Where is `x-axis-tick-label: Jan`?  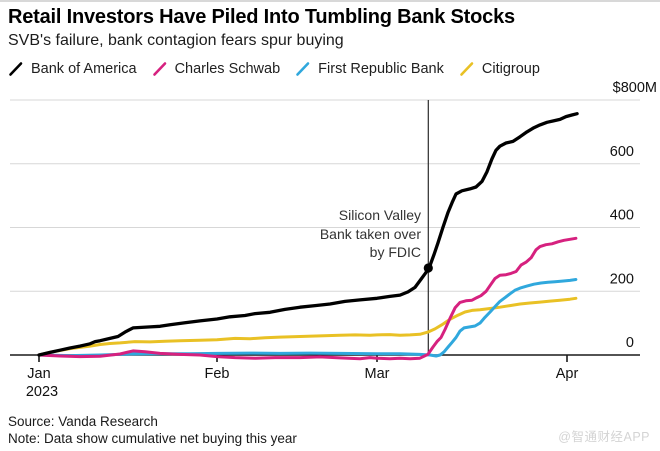
x-axis-tick-label: Jan is located at coordinates (38, 374).